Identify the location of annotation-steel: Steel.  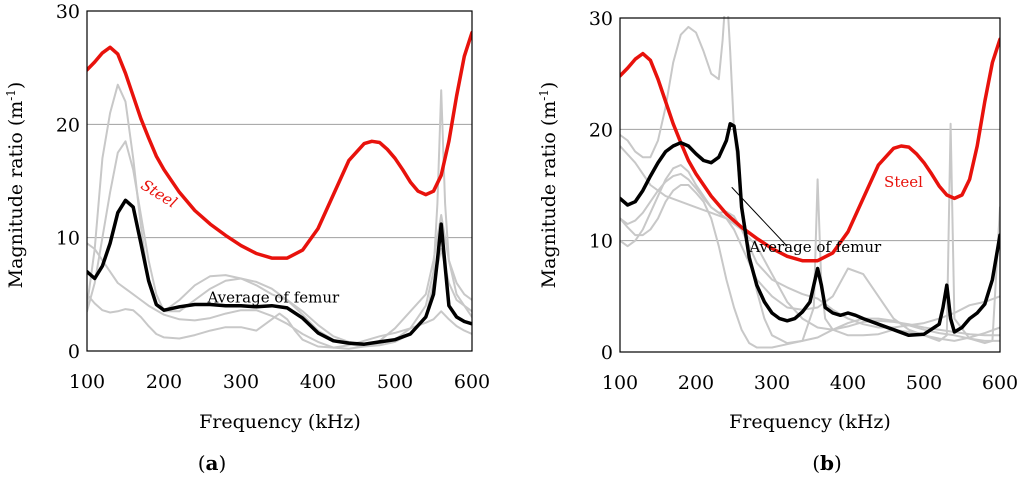
(903, 182).